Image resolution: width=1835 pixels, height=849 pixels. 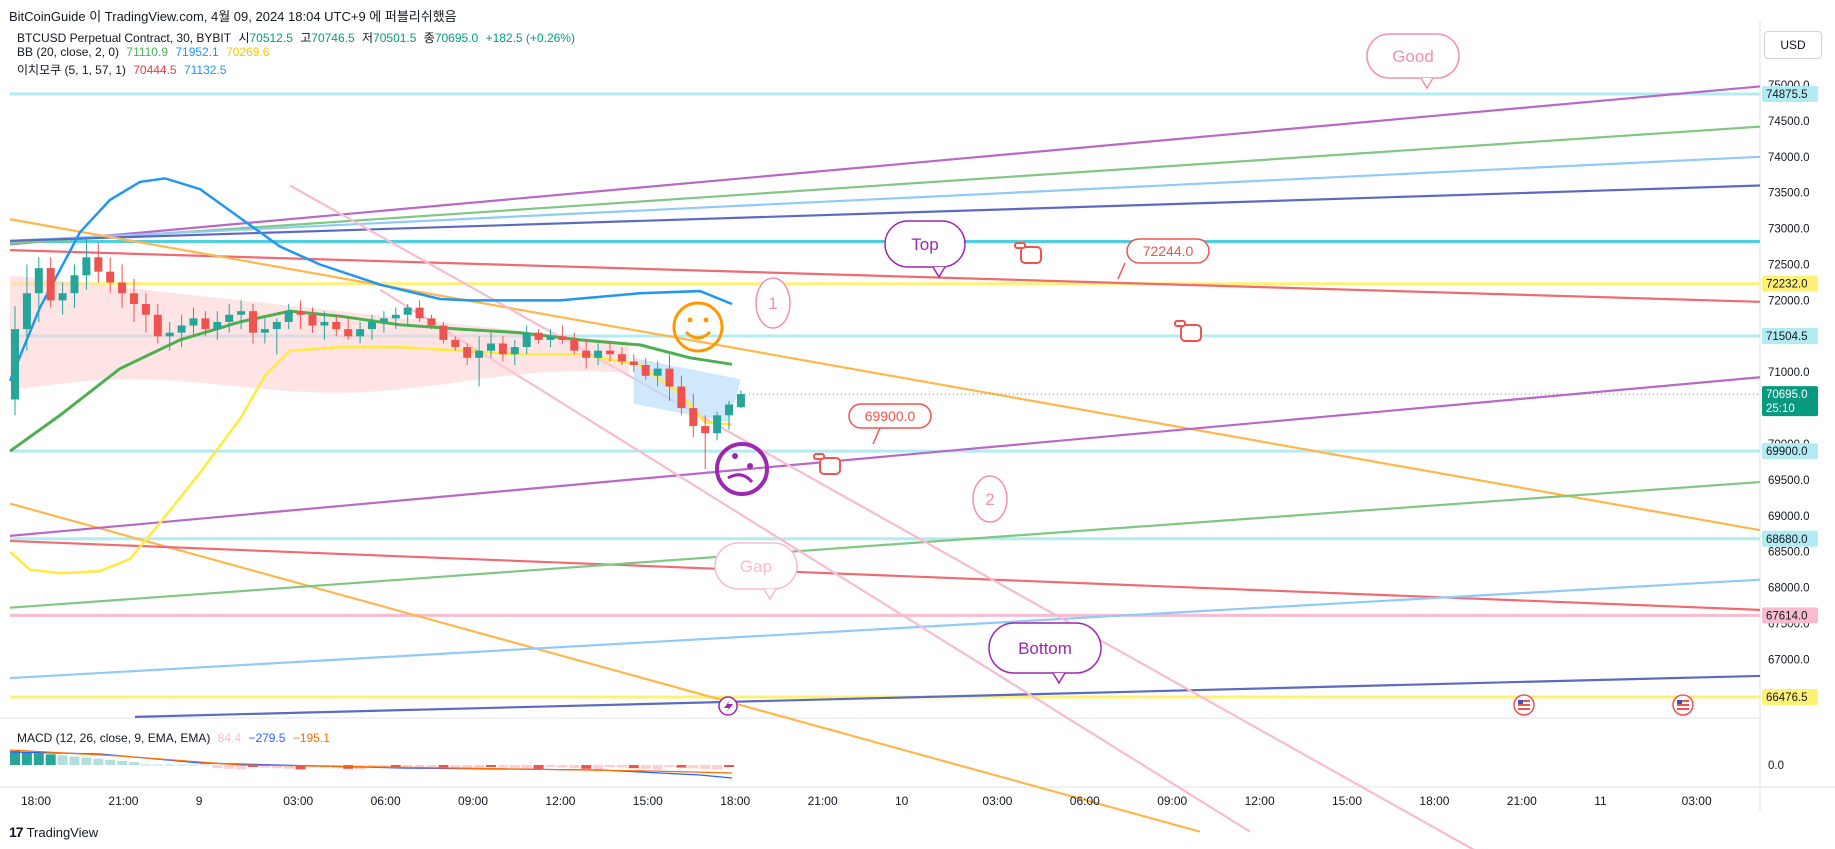 What do you see at coordinates (1679, 702) in the screenshot?
I see `flag-canton` at bounding box center [1679, 702].